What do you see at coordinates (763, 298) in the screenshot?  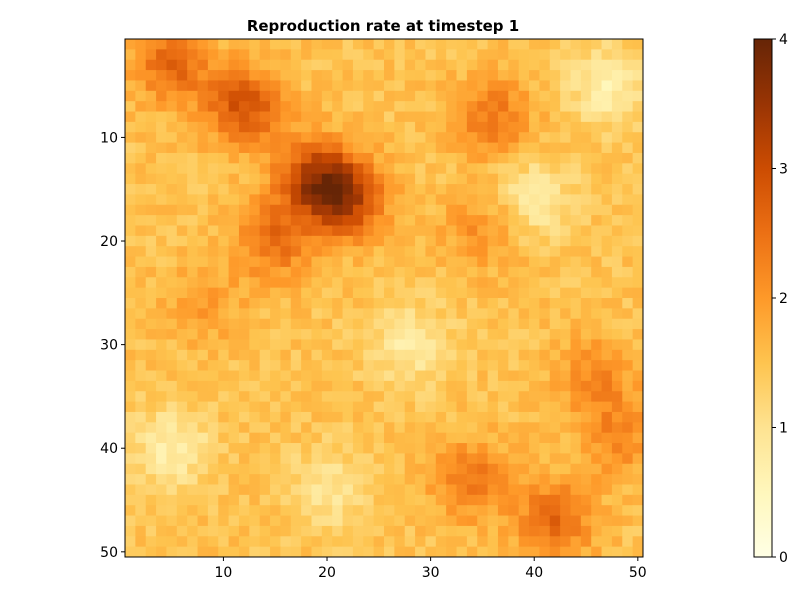 I see `colorbar` at bounding box center [763, 298].